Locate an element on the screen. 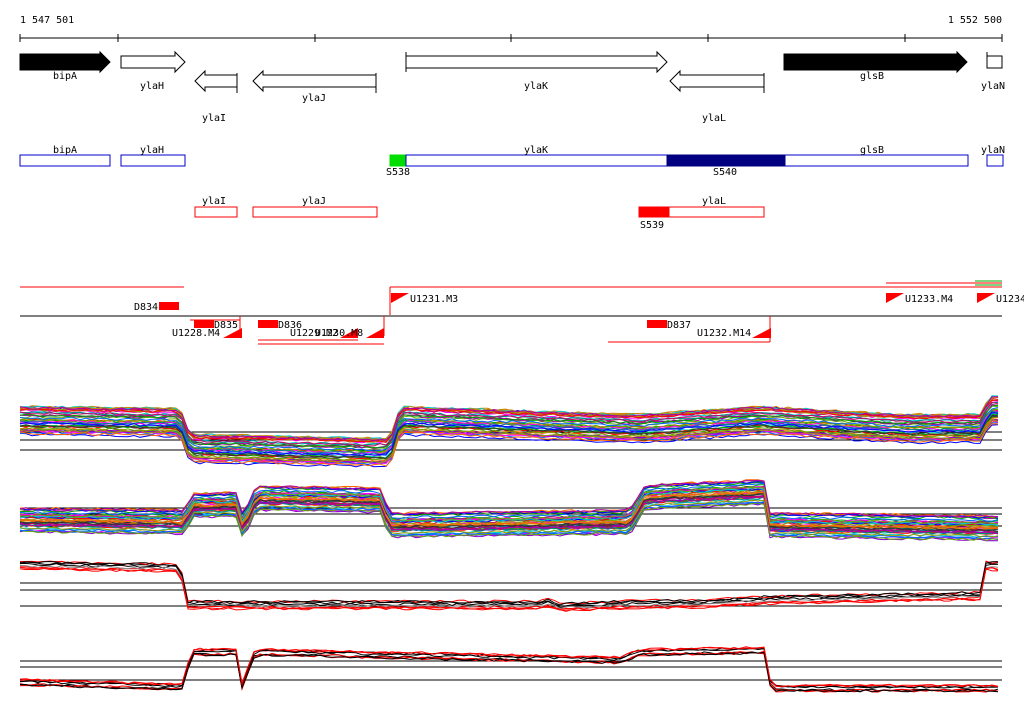  gene-arrow-ylan is located at coordinates (994, 60).